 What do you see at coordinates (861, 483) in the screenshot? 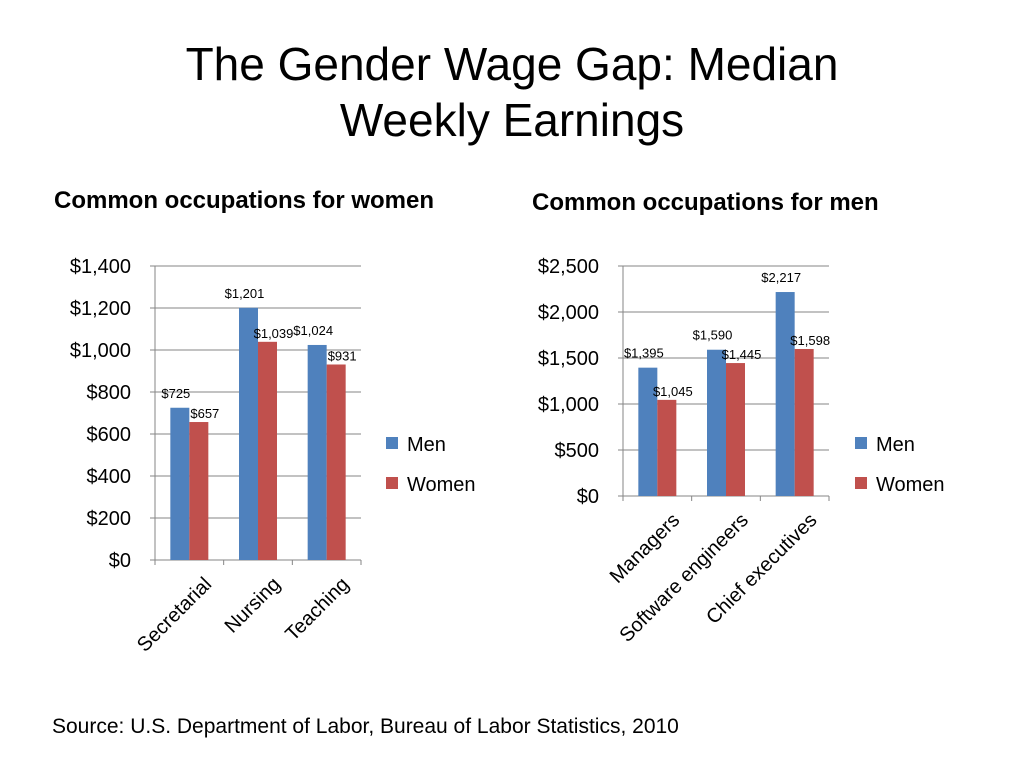
I see `chart2-legend-swatch-women` at bounding box center [861, 483].